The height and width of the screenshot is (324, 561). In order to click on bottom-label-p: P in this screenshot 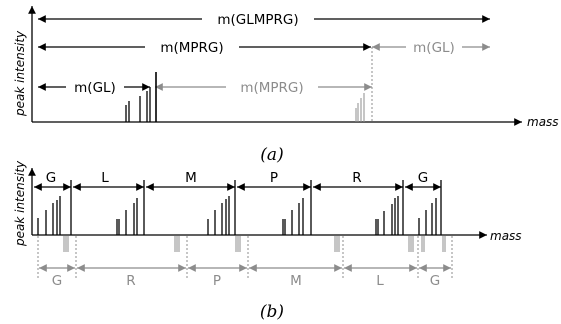, I will do `click(217, 281)`.